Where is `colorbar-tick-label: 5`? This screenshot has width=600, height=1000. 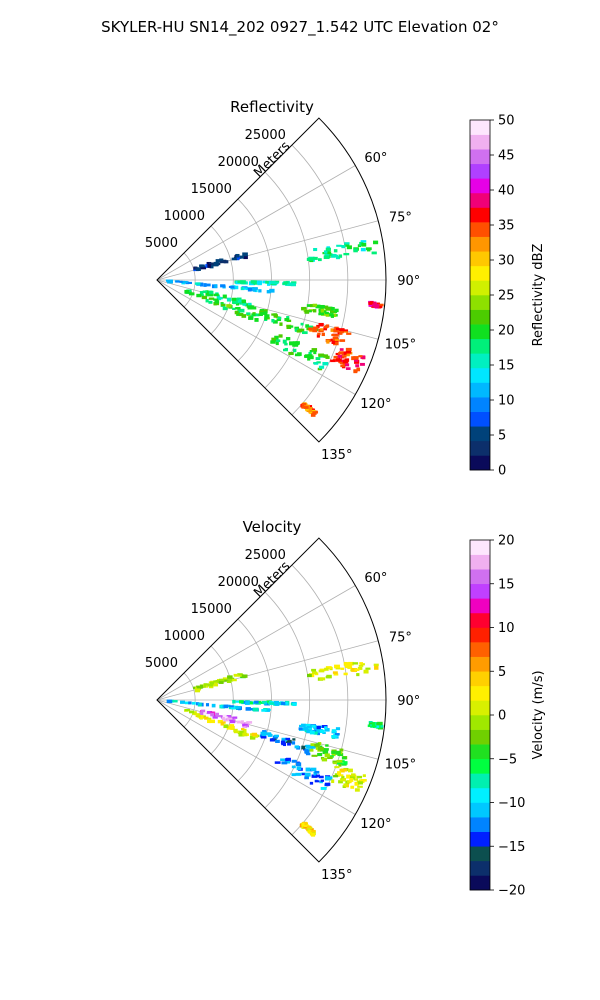 colorbar-tick-label: 5 is located at coordinates (502, 436).